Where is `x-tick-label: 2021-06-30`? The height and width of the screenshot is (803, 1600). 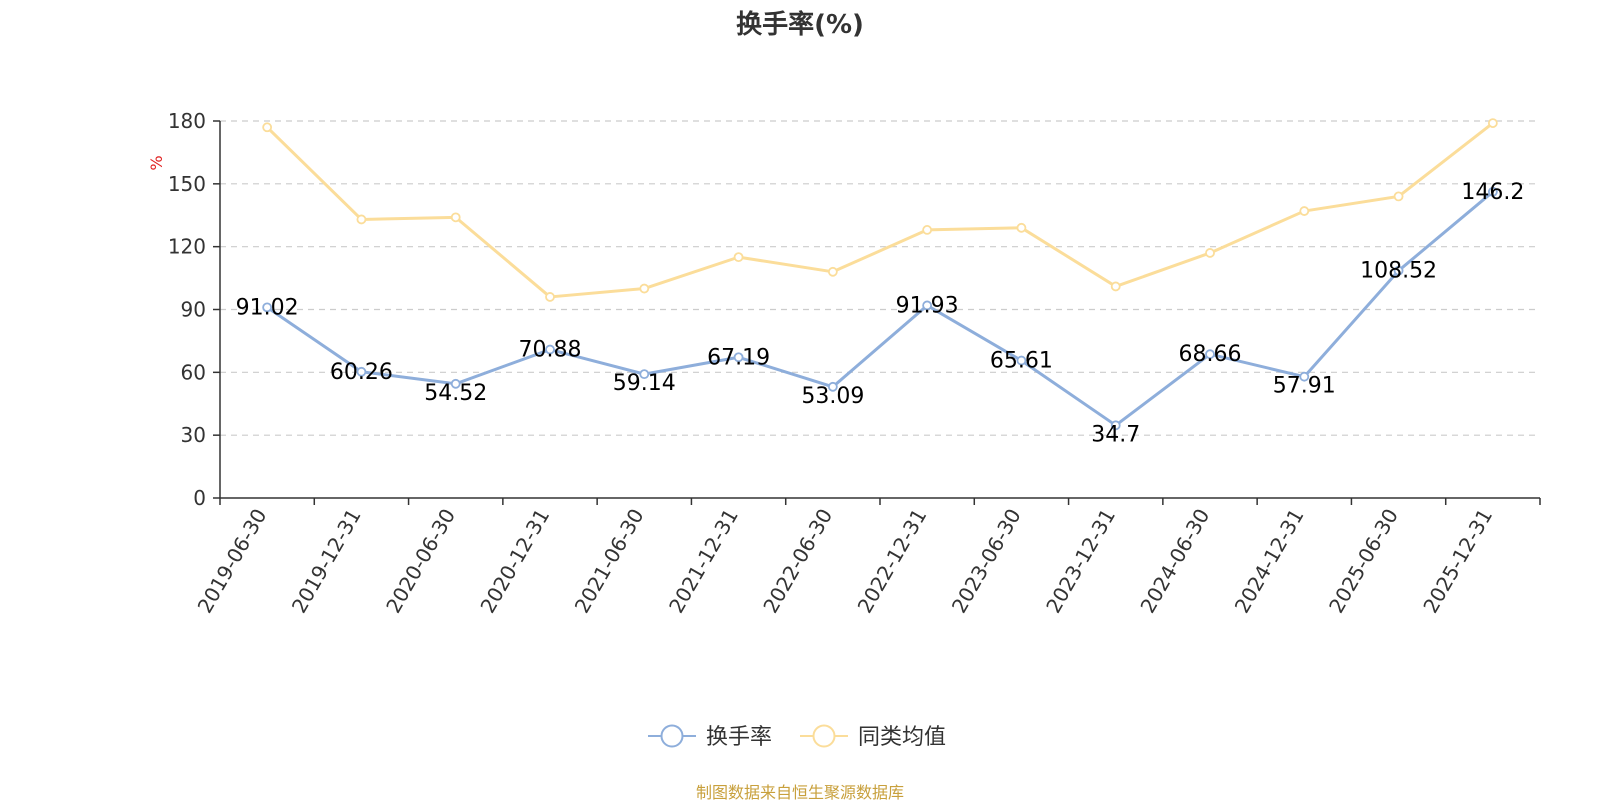 x-tick-label: 2021-06-30 is located at coordinates (609, 561).